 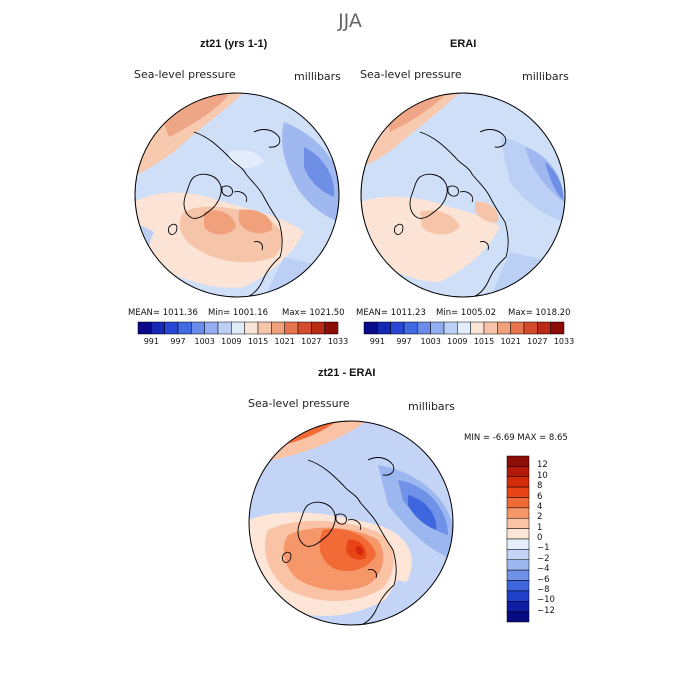 I want to click on stat-minmax-diff: MIN = -6.69 MAX = 8.65, so click(x=516, y=438).